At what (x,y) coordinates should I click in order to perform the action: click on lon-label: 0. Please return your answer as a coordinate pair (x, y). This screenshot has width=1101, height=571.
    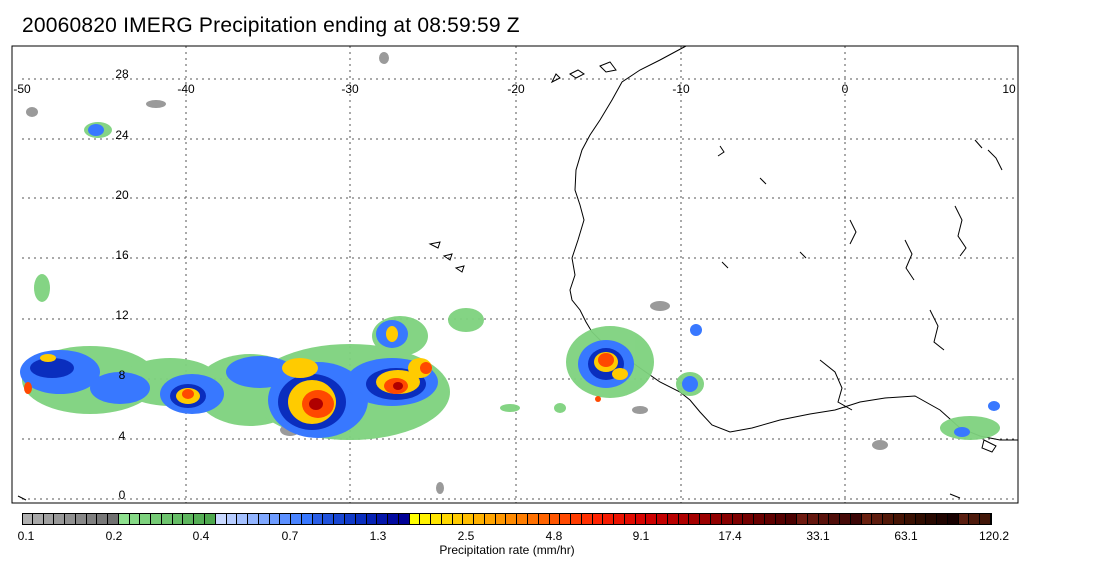
    Looking at the image, I should click on (845, 89).